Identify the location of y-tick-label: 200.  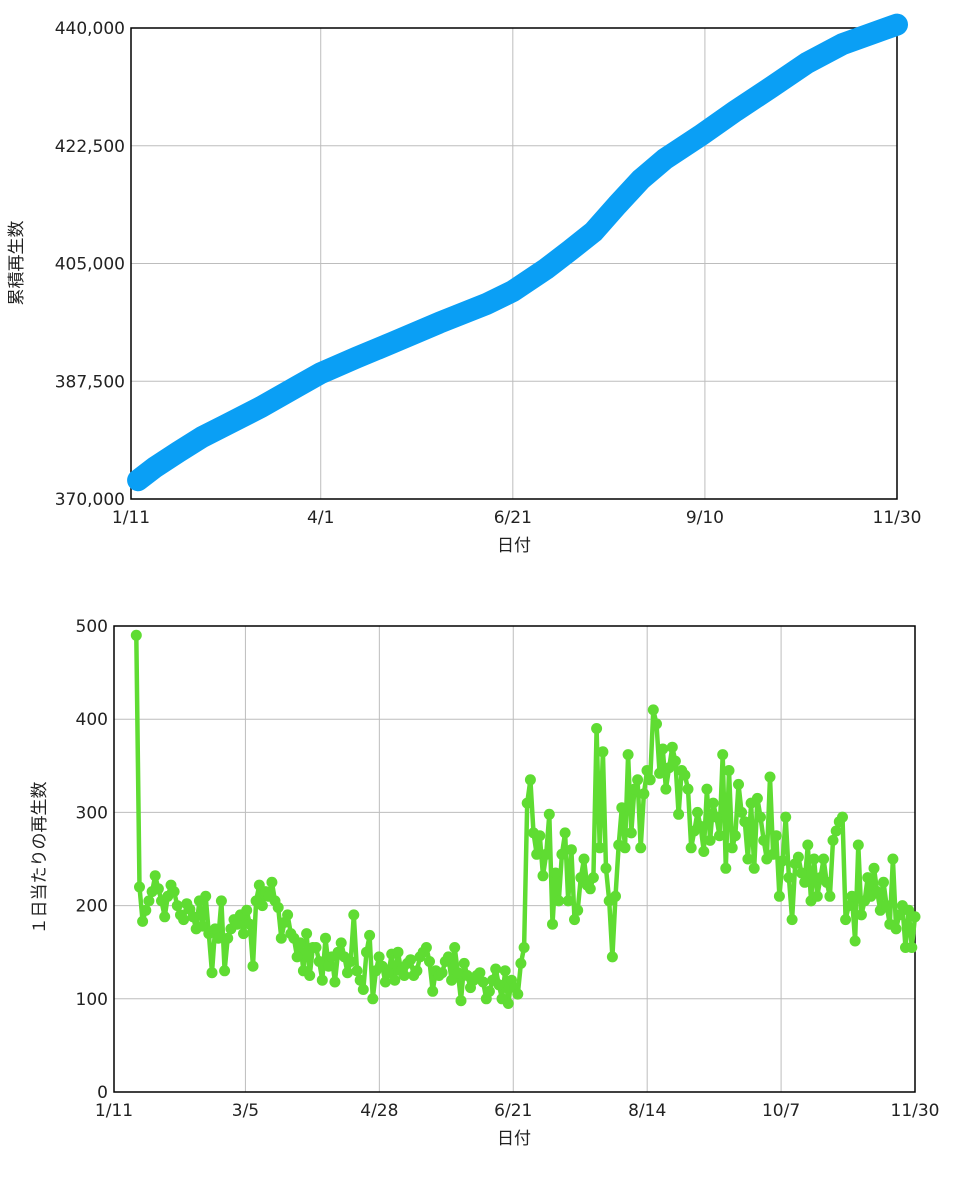
(92, 907).